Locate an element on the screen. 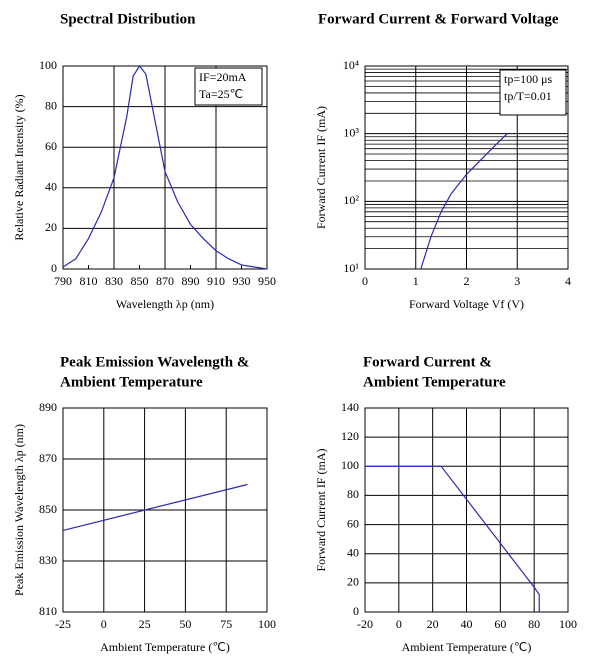  y-tick-label: 850 is located at coordinates (48, 509).